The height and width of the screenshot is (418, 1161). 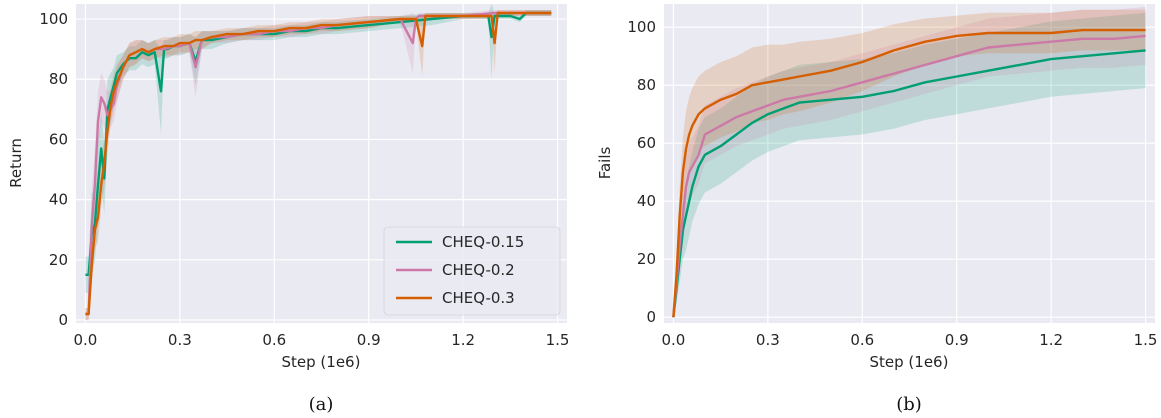 What do you see at coordinates (909, 404) in the screenshot?
I see `caption-b: (b)` at bounding box center [909, 404].